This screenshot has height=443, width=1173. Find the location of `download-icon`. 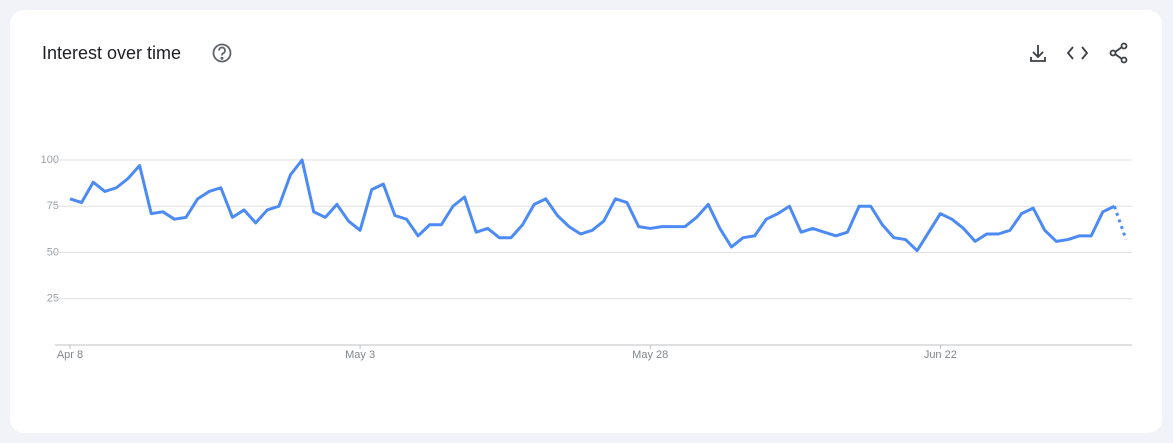

download-icon is located at coordinates (1038, 53).